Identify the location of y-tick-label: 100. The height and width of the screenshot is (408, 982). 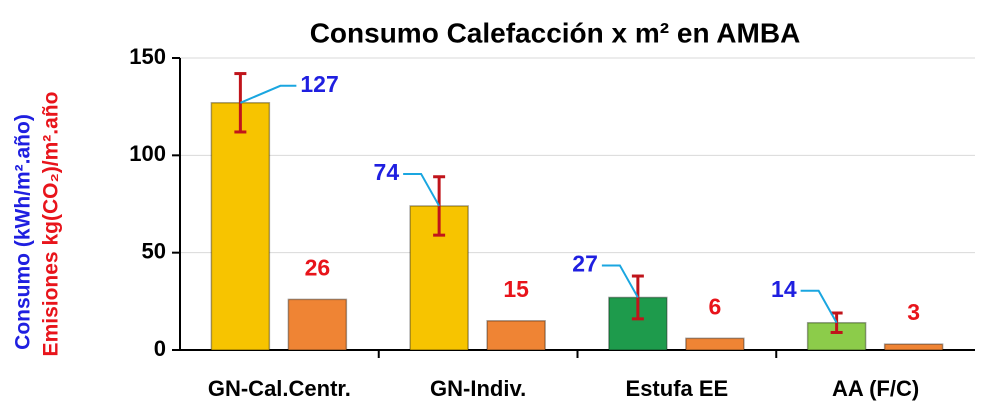
(147, 153).